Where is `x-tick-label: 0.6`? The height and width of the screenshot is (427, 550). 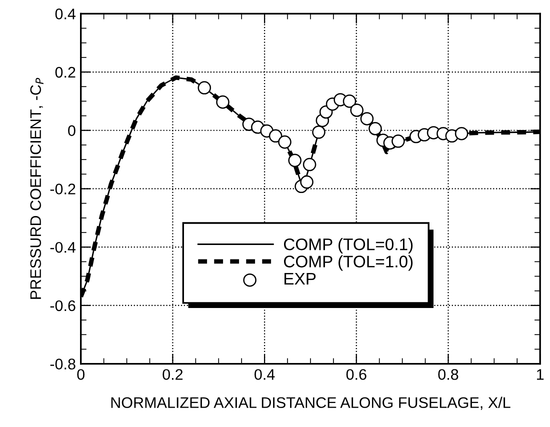 x-tick-label: 0.6 is located at coordinates (356, 374).